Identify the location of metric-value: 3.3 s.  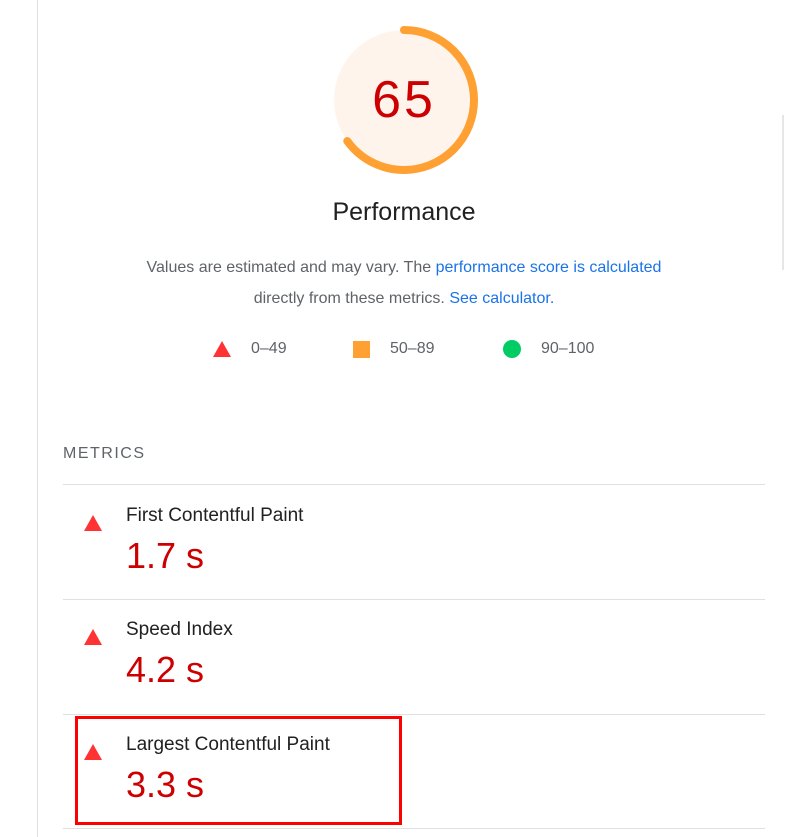
(165, 784).